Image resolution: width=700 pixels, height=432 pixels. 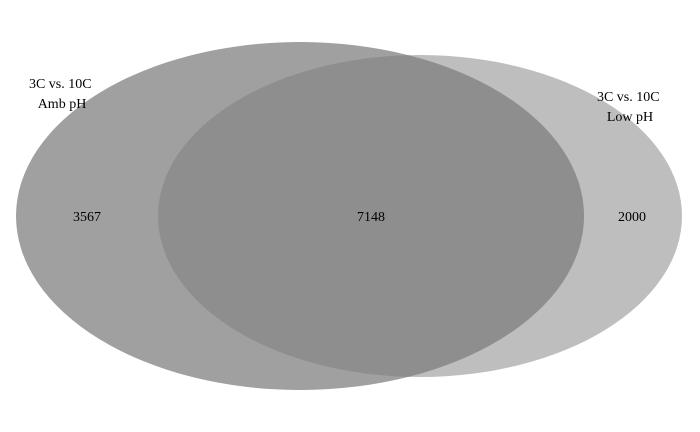 I want to click on set-label-low-ph: 3C vs. 10C Low pH, so click(x=630, y=107).